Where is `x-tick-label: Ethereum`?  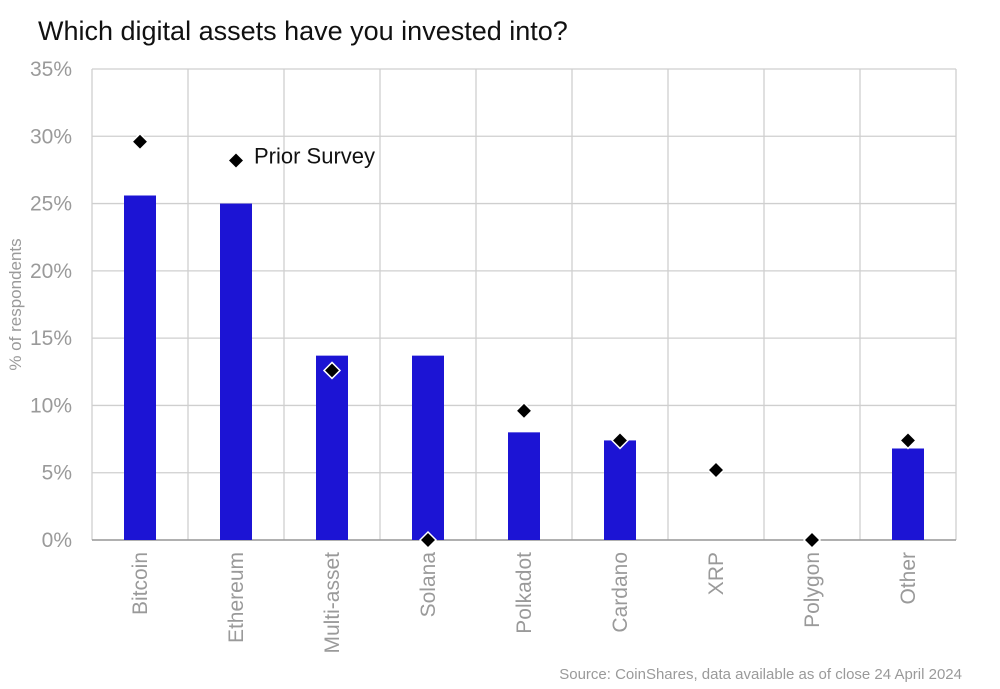 x-tick-label: Ethereum is located at coordinates (236, 597).